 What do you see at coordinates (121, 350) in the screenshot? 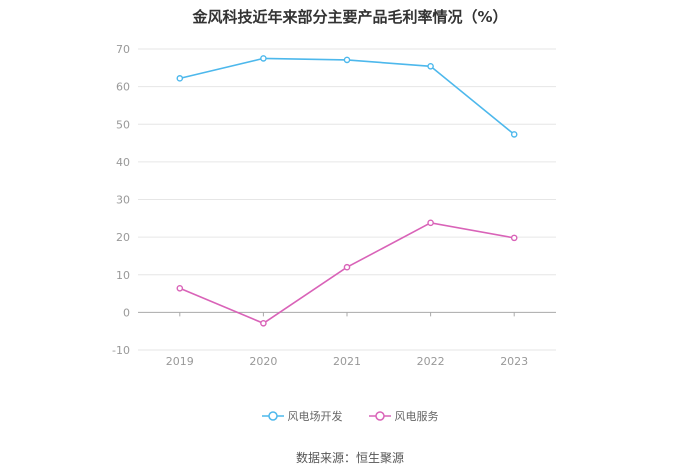
I see `y-tick-label: -10` at bounding box center [121, 350].